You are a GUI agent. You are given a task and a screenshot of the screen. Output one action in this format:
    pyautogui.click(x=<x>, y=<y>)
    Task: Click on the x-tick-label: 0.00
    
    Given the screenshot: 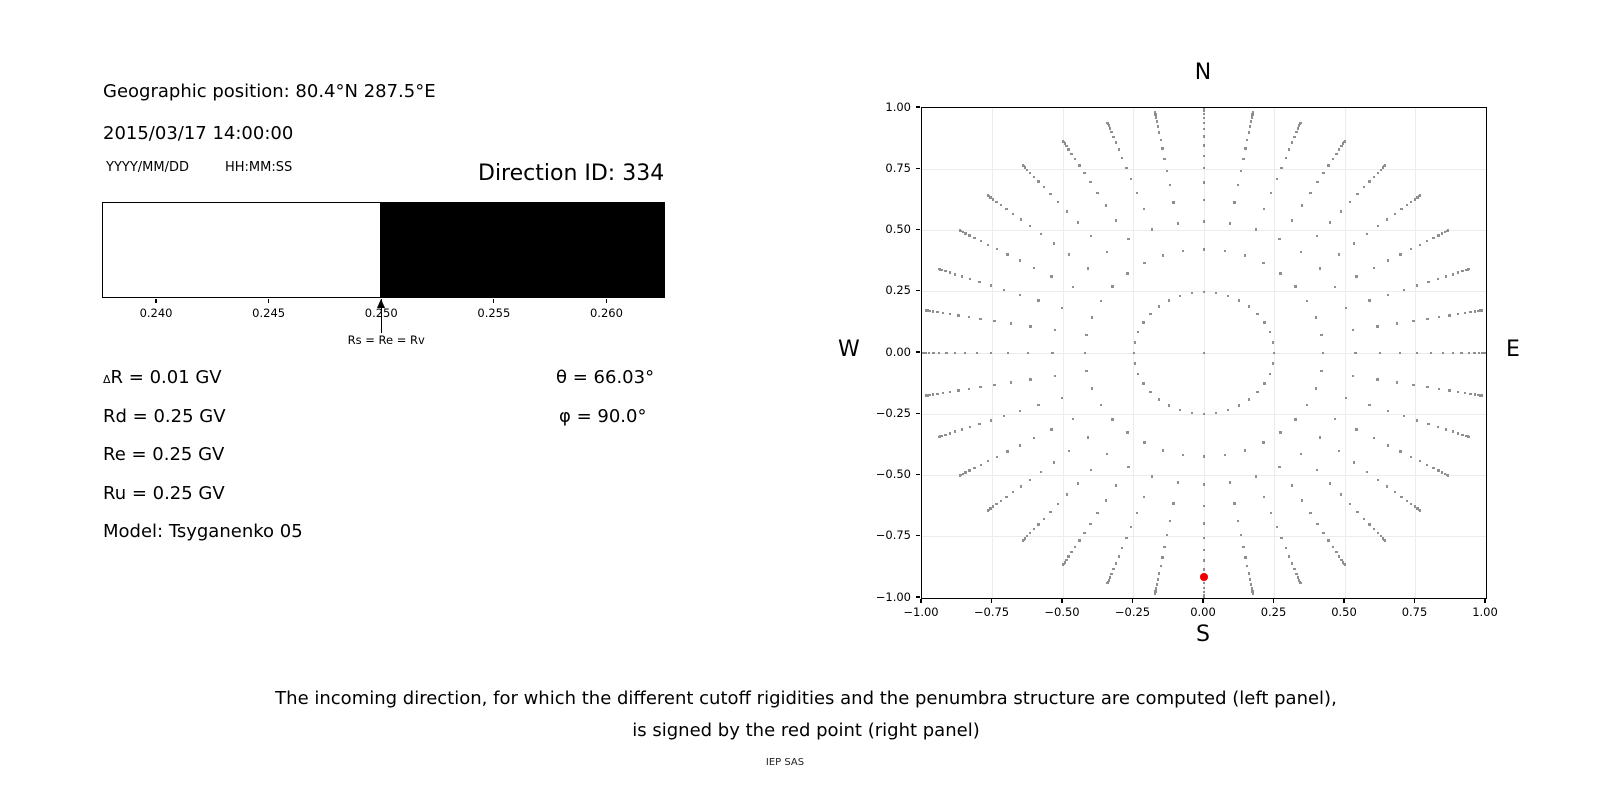 What is the action you would take?
    pyautogui.click(x=1203, y=612)
    